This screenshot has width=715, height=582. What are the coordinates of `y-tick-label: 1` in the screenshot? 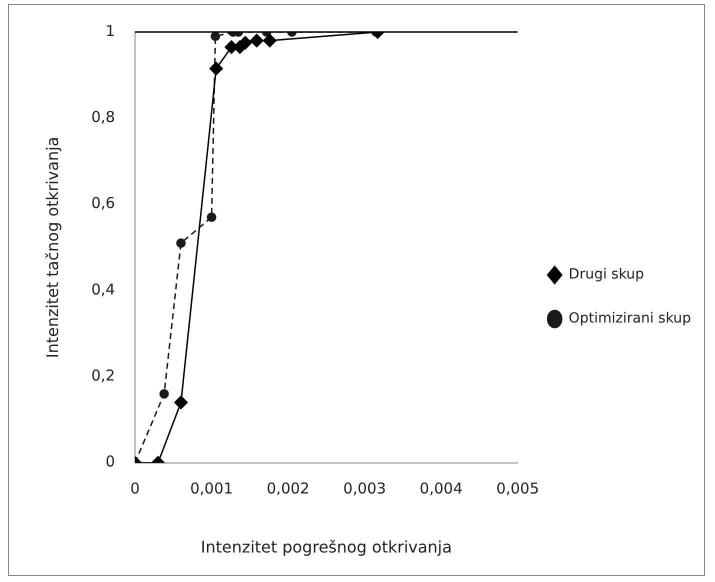 It's located at (111, 31).